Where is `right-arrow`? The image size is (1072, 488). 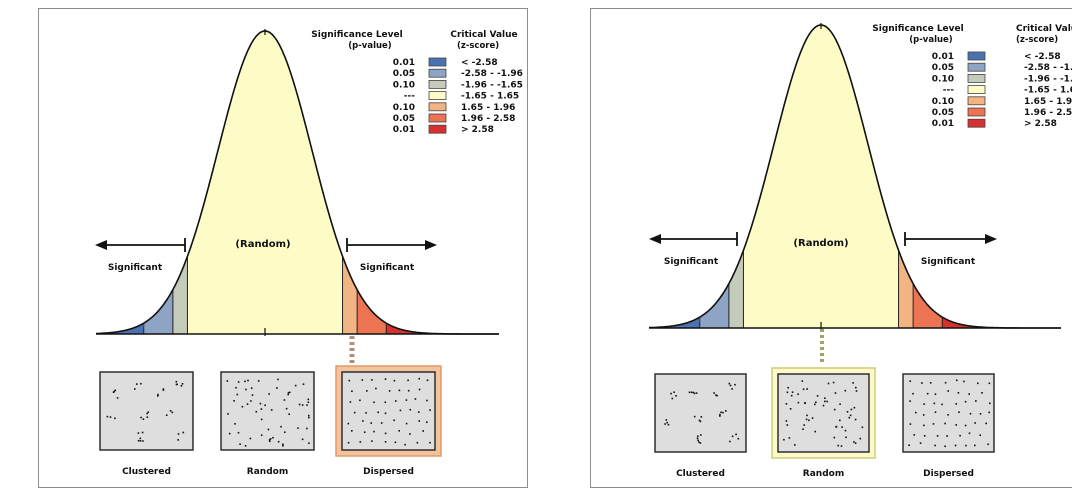
right-arrow is located at coordinates (391, 245).